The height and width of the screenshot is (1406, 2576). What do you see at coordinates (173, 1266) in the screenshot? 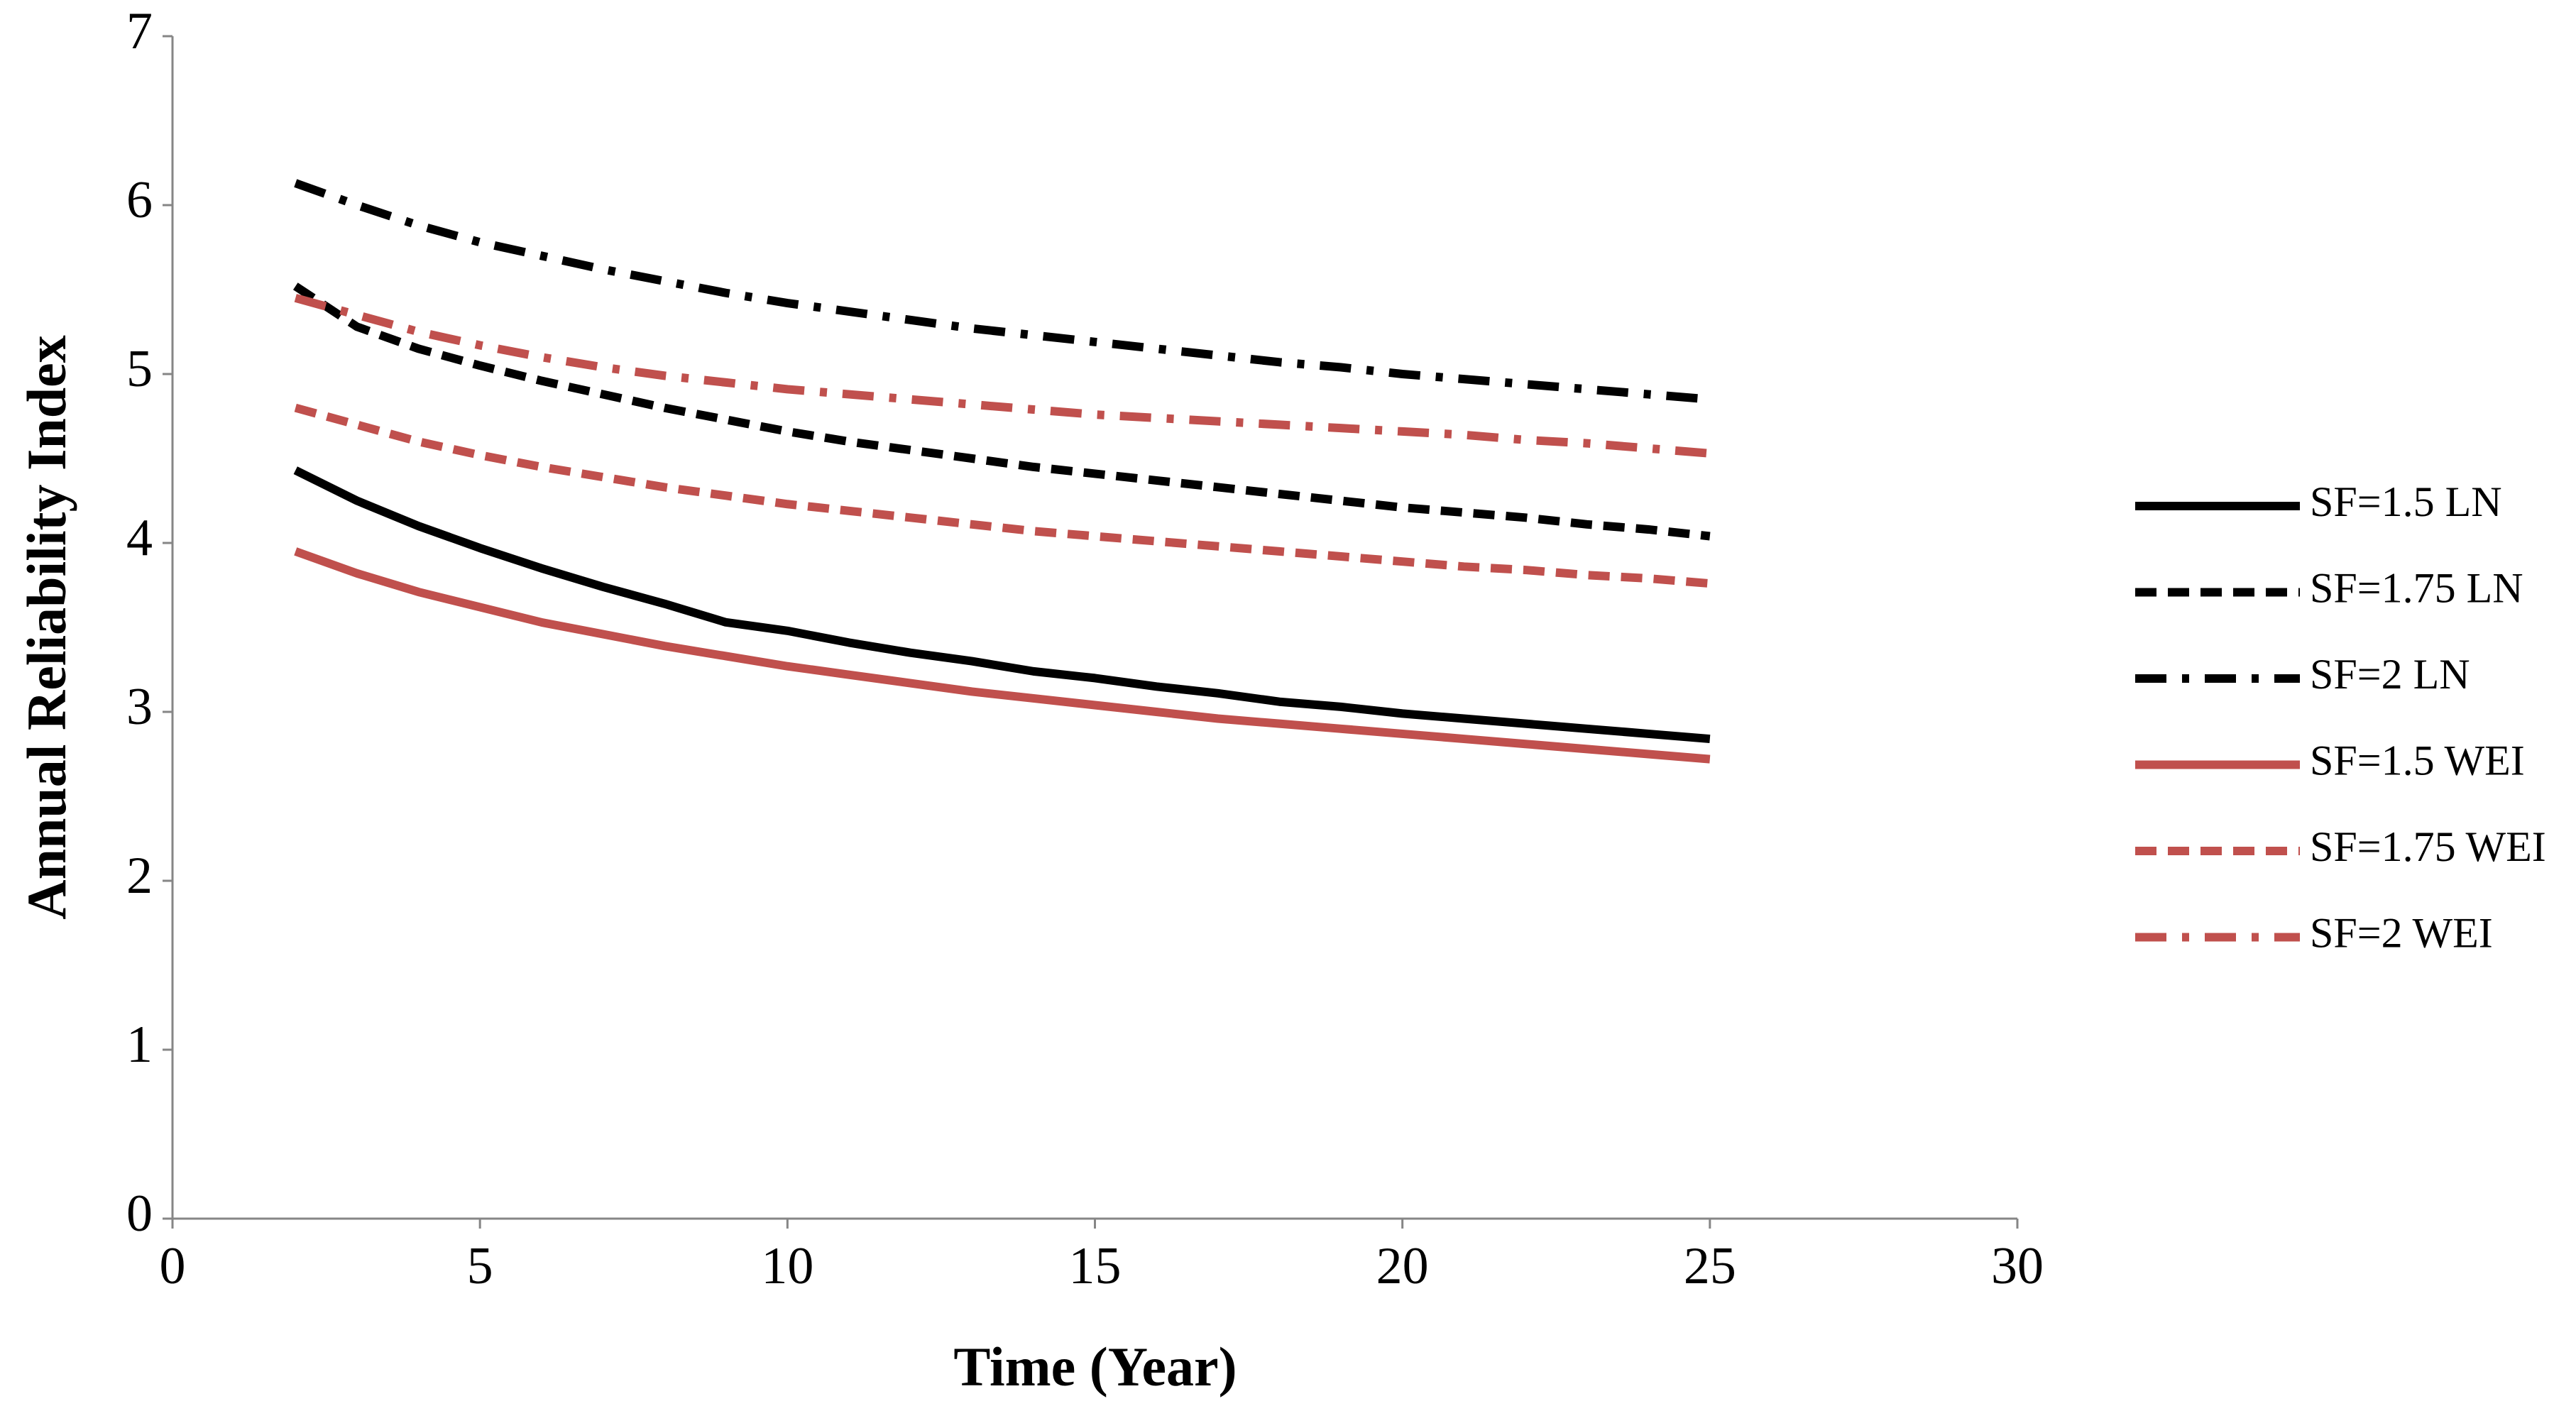
I see `x-tick-label: 0` at bounding box center [173, 1266].